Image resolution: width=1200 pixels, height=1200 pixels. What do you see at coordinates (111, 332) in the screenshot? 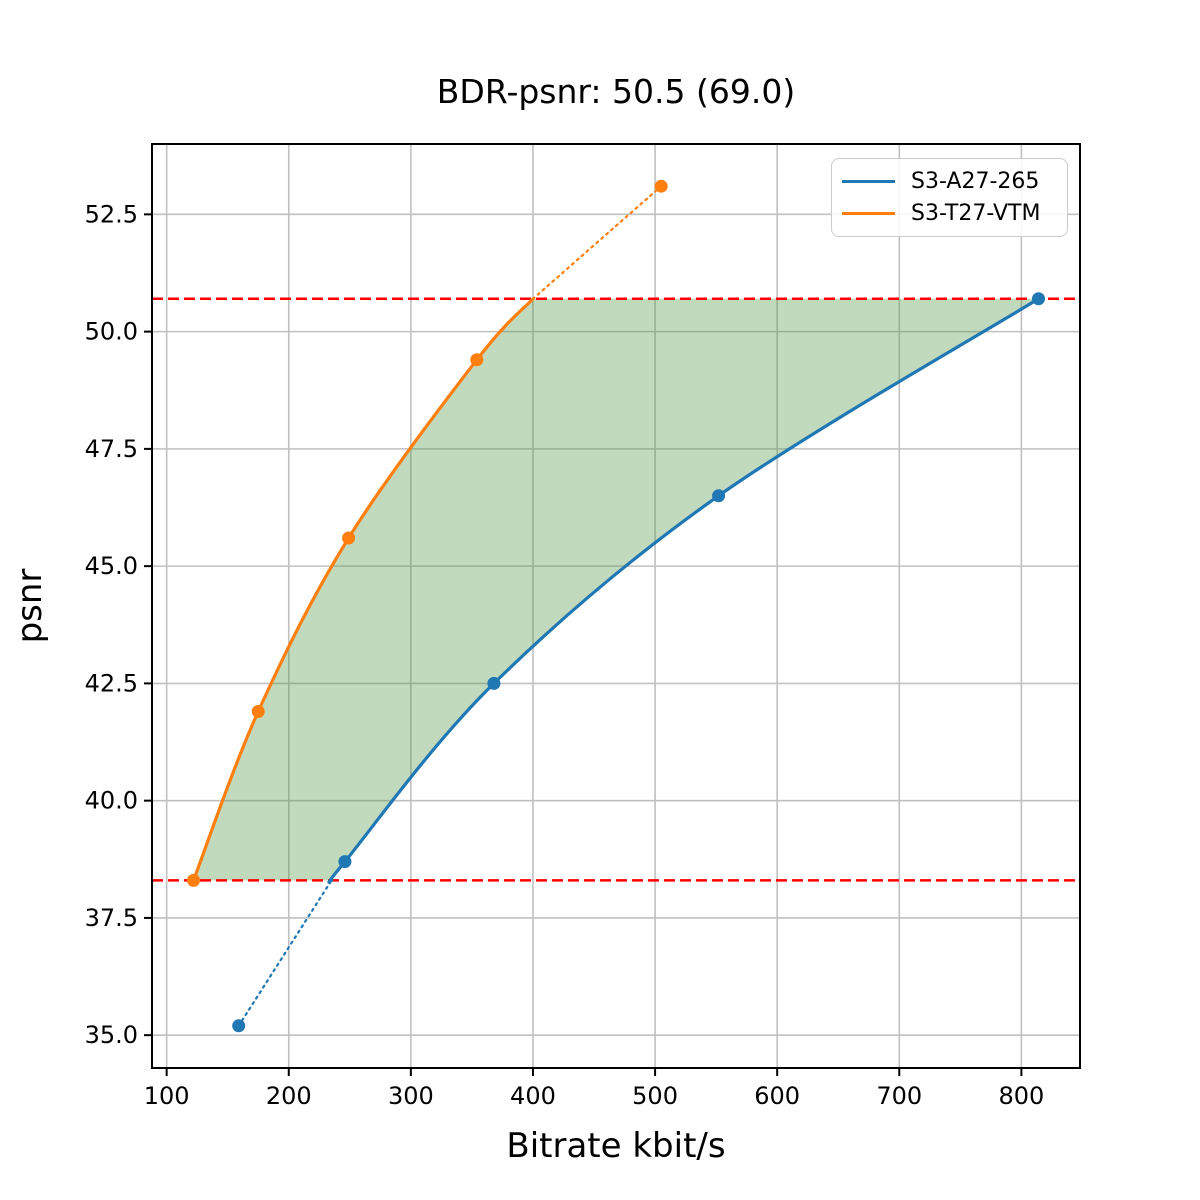
I see `y-tick-label: 50.0` at bounding box center [111, 332].